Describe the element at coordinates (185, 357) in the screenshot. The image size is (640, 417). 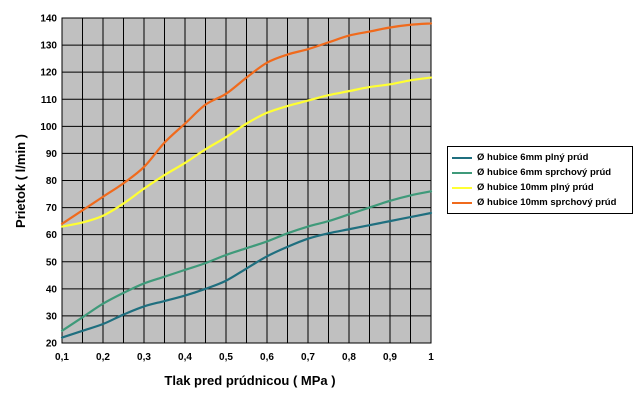
I see `x-tick-label: 0,4` at that location.